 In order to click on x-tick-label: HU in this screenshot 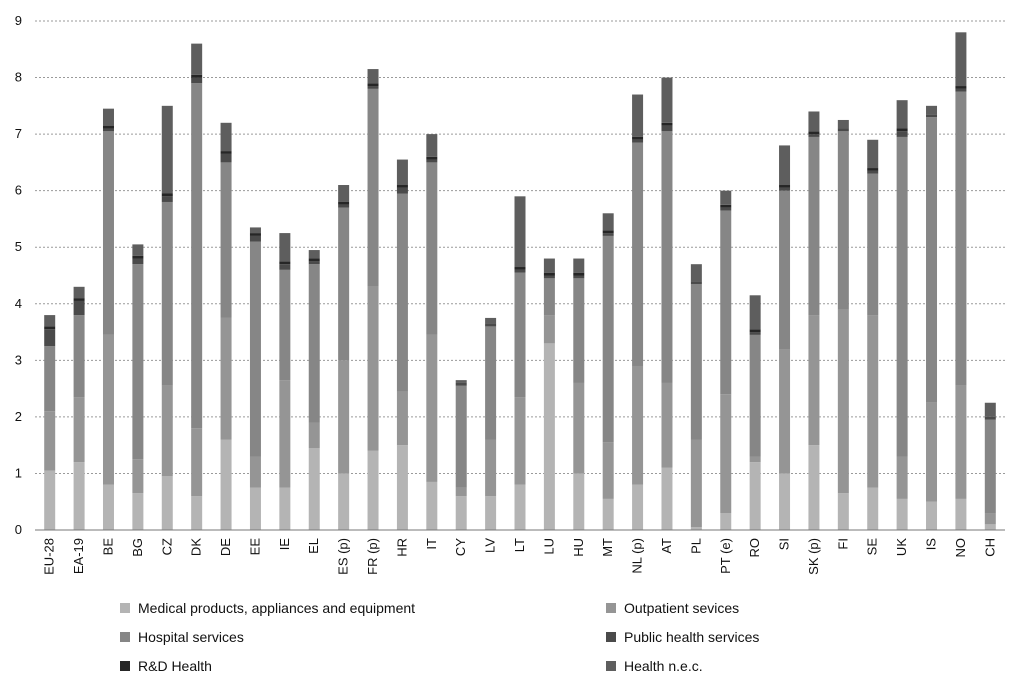, I will do `click(578, 547)`.